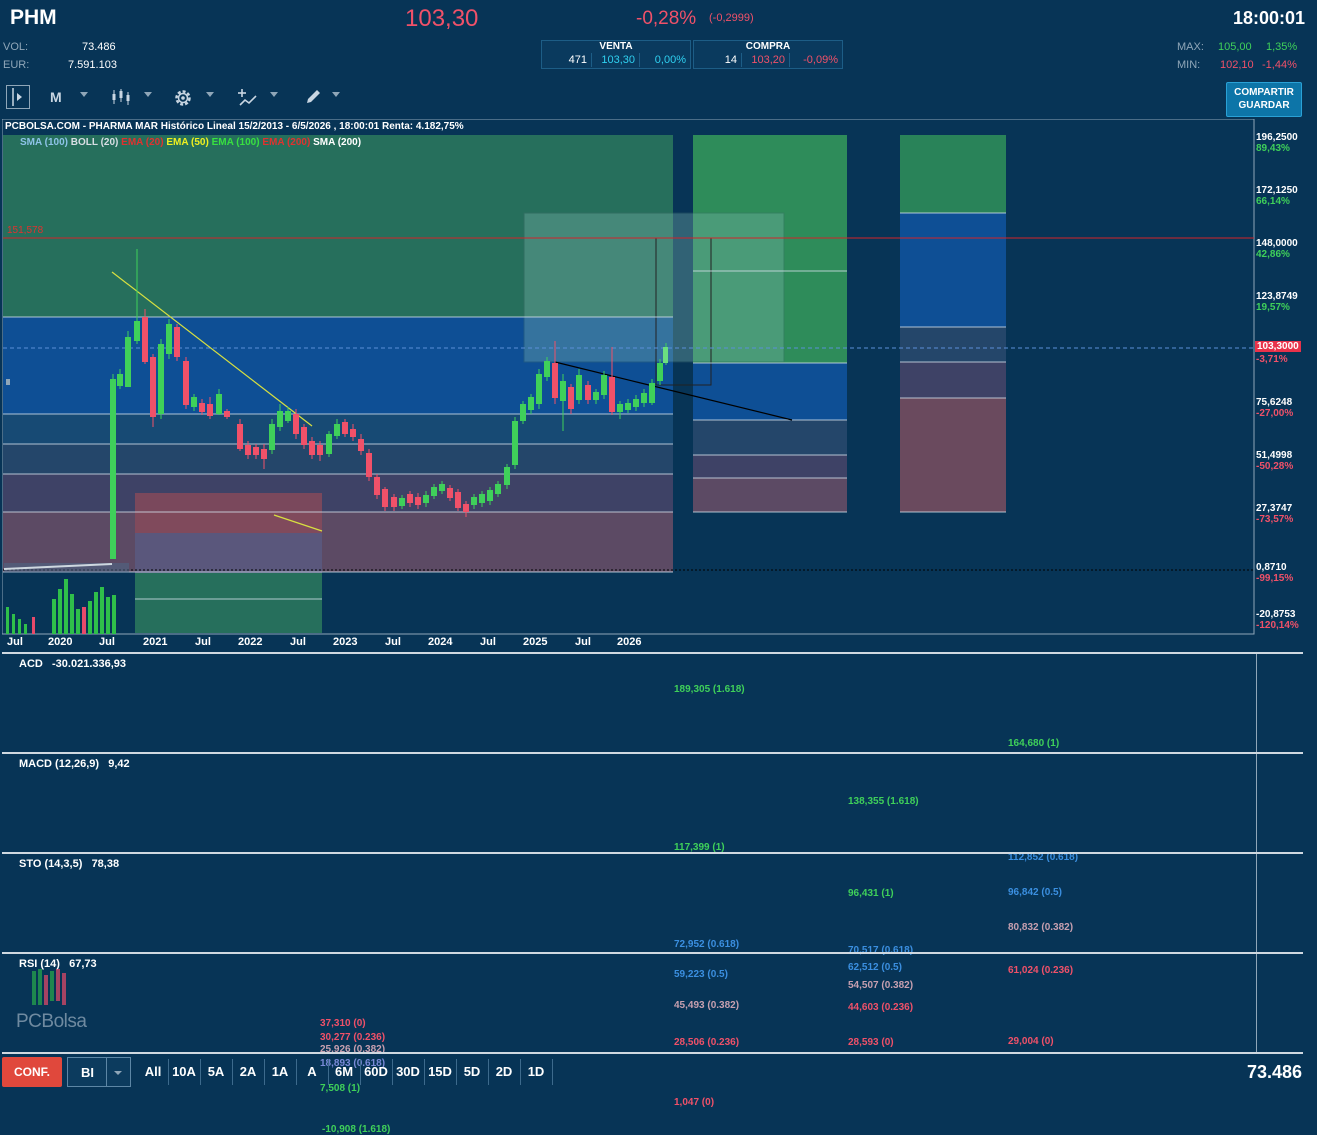 This screenshot has height=1135, width=1317. What do you see at coordinates (87, 1072) in the screenshot?
I see `mode-value: BI` at bounding box center [87, 1072].